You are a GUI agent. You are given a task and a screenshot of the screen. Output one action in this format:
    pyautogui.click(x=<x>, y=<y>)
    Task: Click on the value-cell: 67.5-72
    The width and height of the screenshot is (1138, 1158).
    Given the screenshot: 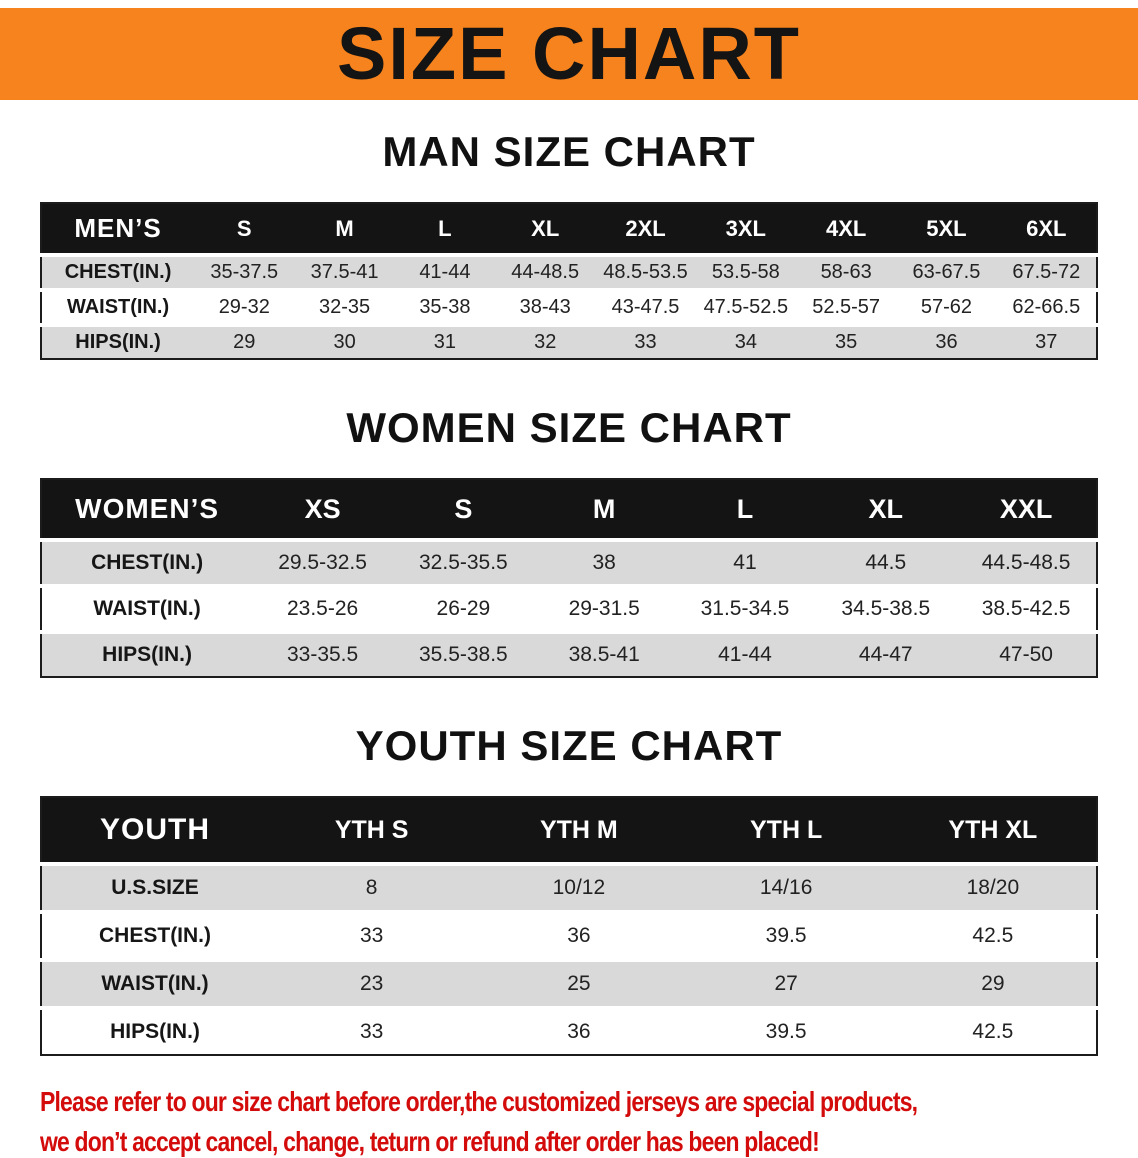 What is the action you would take?
    pyautogui.click(x=1046, y=271)
    